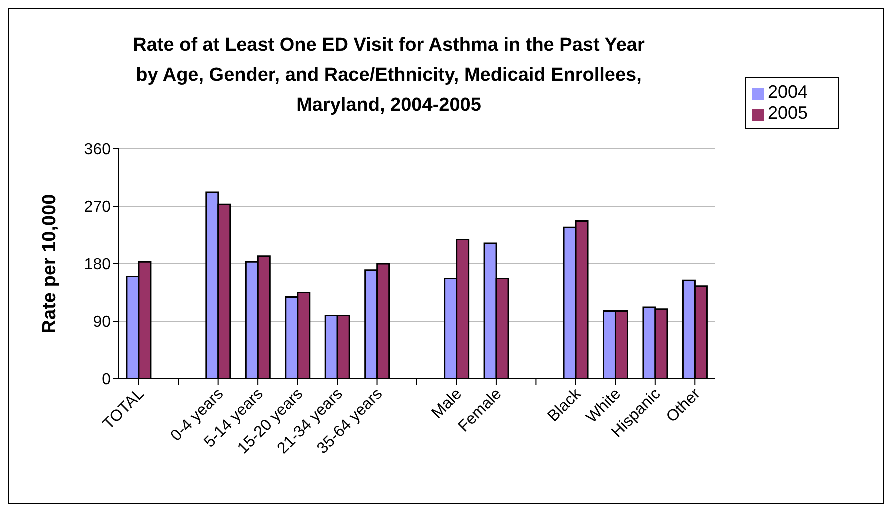 The width and height of the screenshot is (890, 510). What do you see at coordinates (98, 207) in the screenshot?
I see `y-tick-label: 270` at bounding box center [98, 207].